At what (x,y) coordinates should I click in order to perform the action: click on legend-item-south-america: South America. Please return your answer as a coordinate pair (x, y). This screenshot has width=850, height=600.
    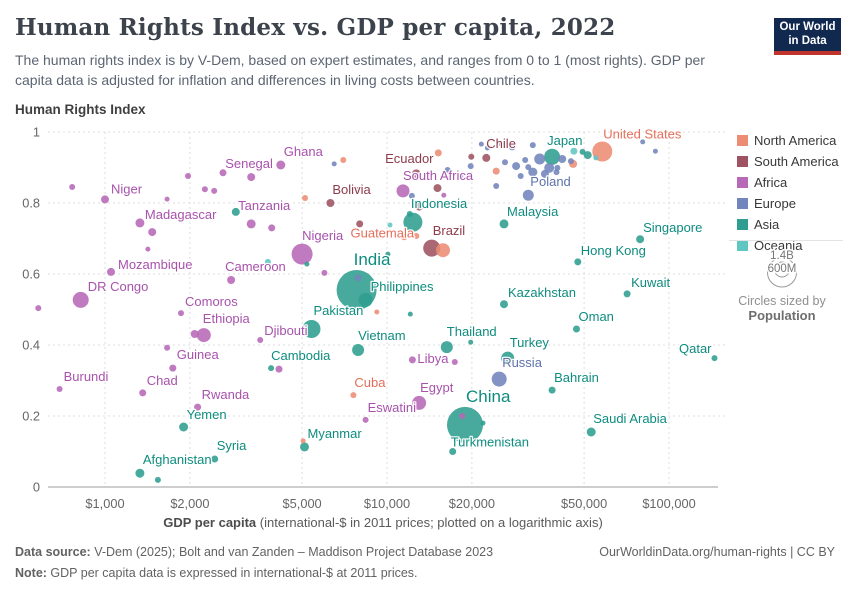
    Looking at the image, I should click on (788, 161).